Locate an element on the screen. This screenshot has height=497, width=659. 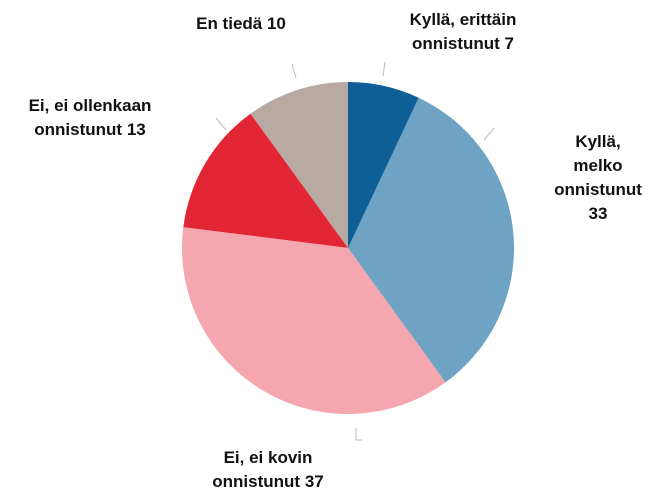
slice-label: Kyllä, erittäin onnistunut 7 is located at coordinates (463, 32).